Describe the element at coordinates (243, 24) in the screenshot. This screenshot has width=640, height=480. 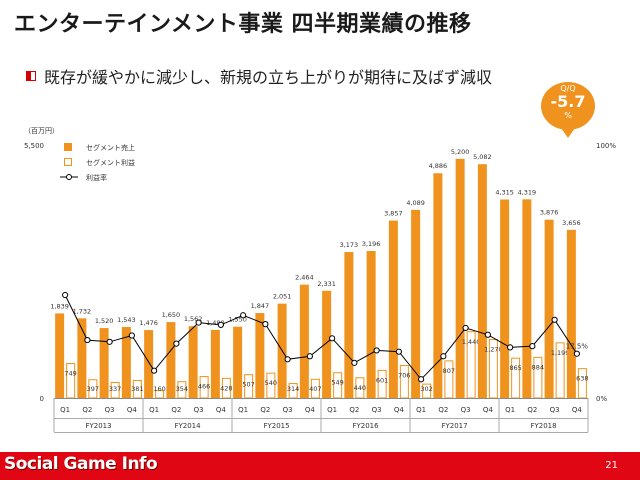
I see `page-title: エンターテインメント事業 四半期業績の推移` at that location.